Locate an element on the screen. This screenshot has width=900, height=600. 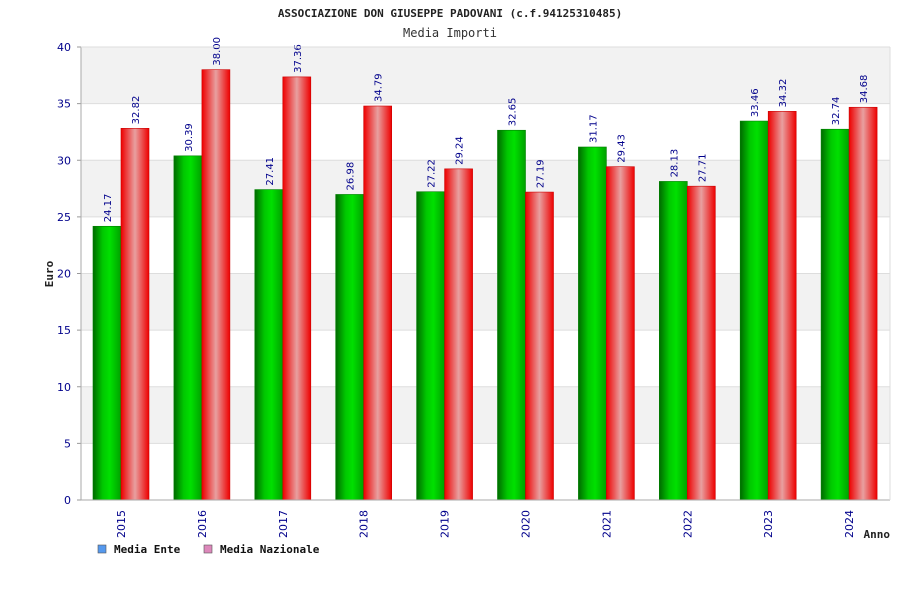
y-axis-label: Euro is located at coordinates (49, 273).